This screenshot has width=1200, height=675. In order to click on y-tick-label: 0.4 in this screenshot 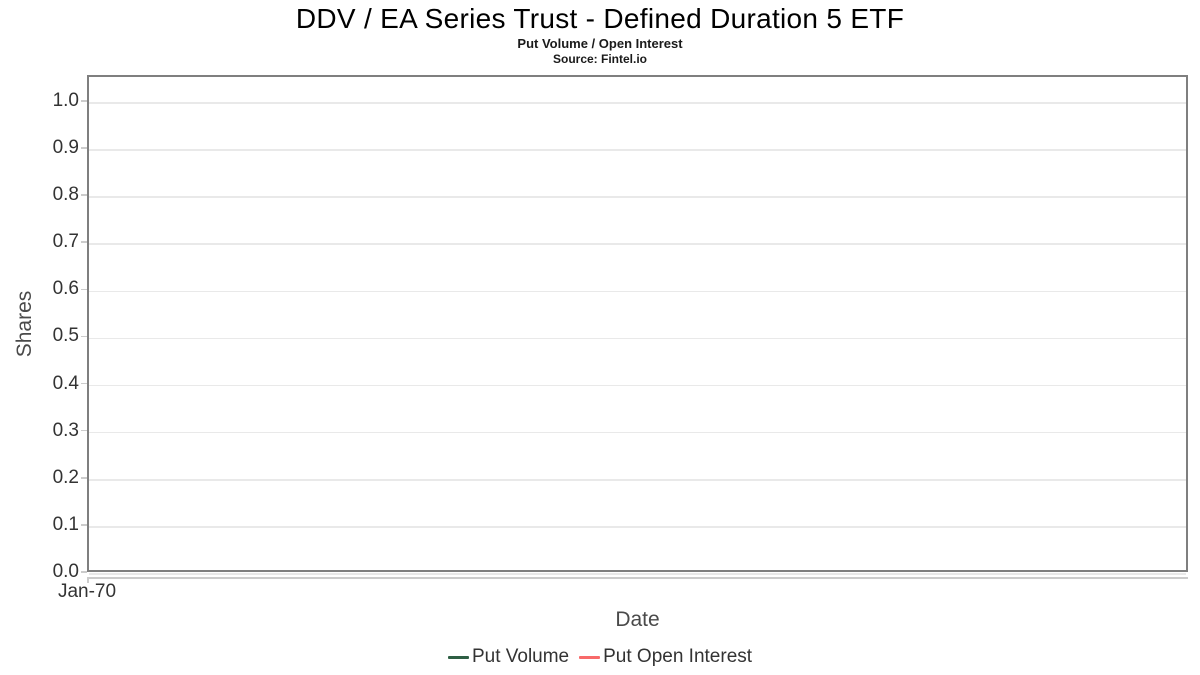, I will do `click(65, 383)`.